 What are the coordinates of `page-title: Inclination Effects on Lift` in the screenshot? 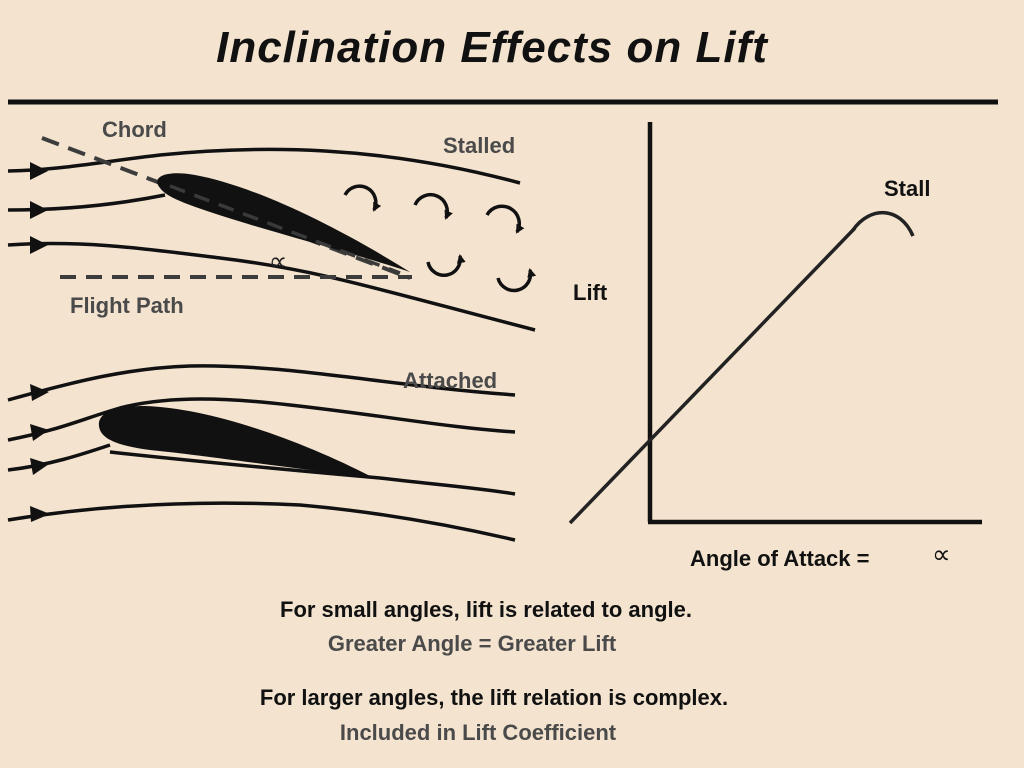 It's located at (492, 47).